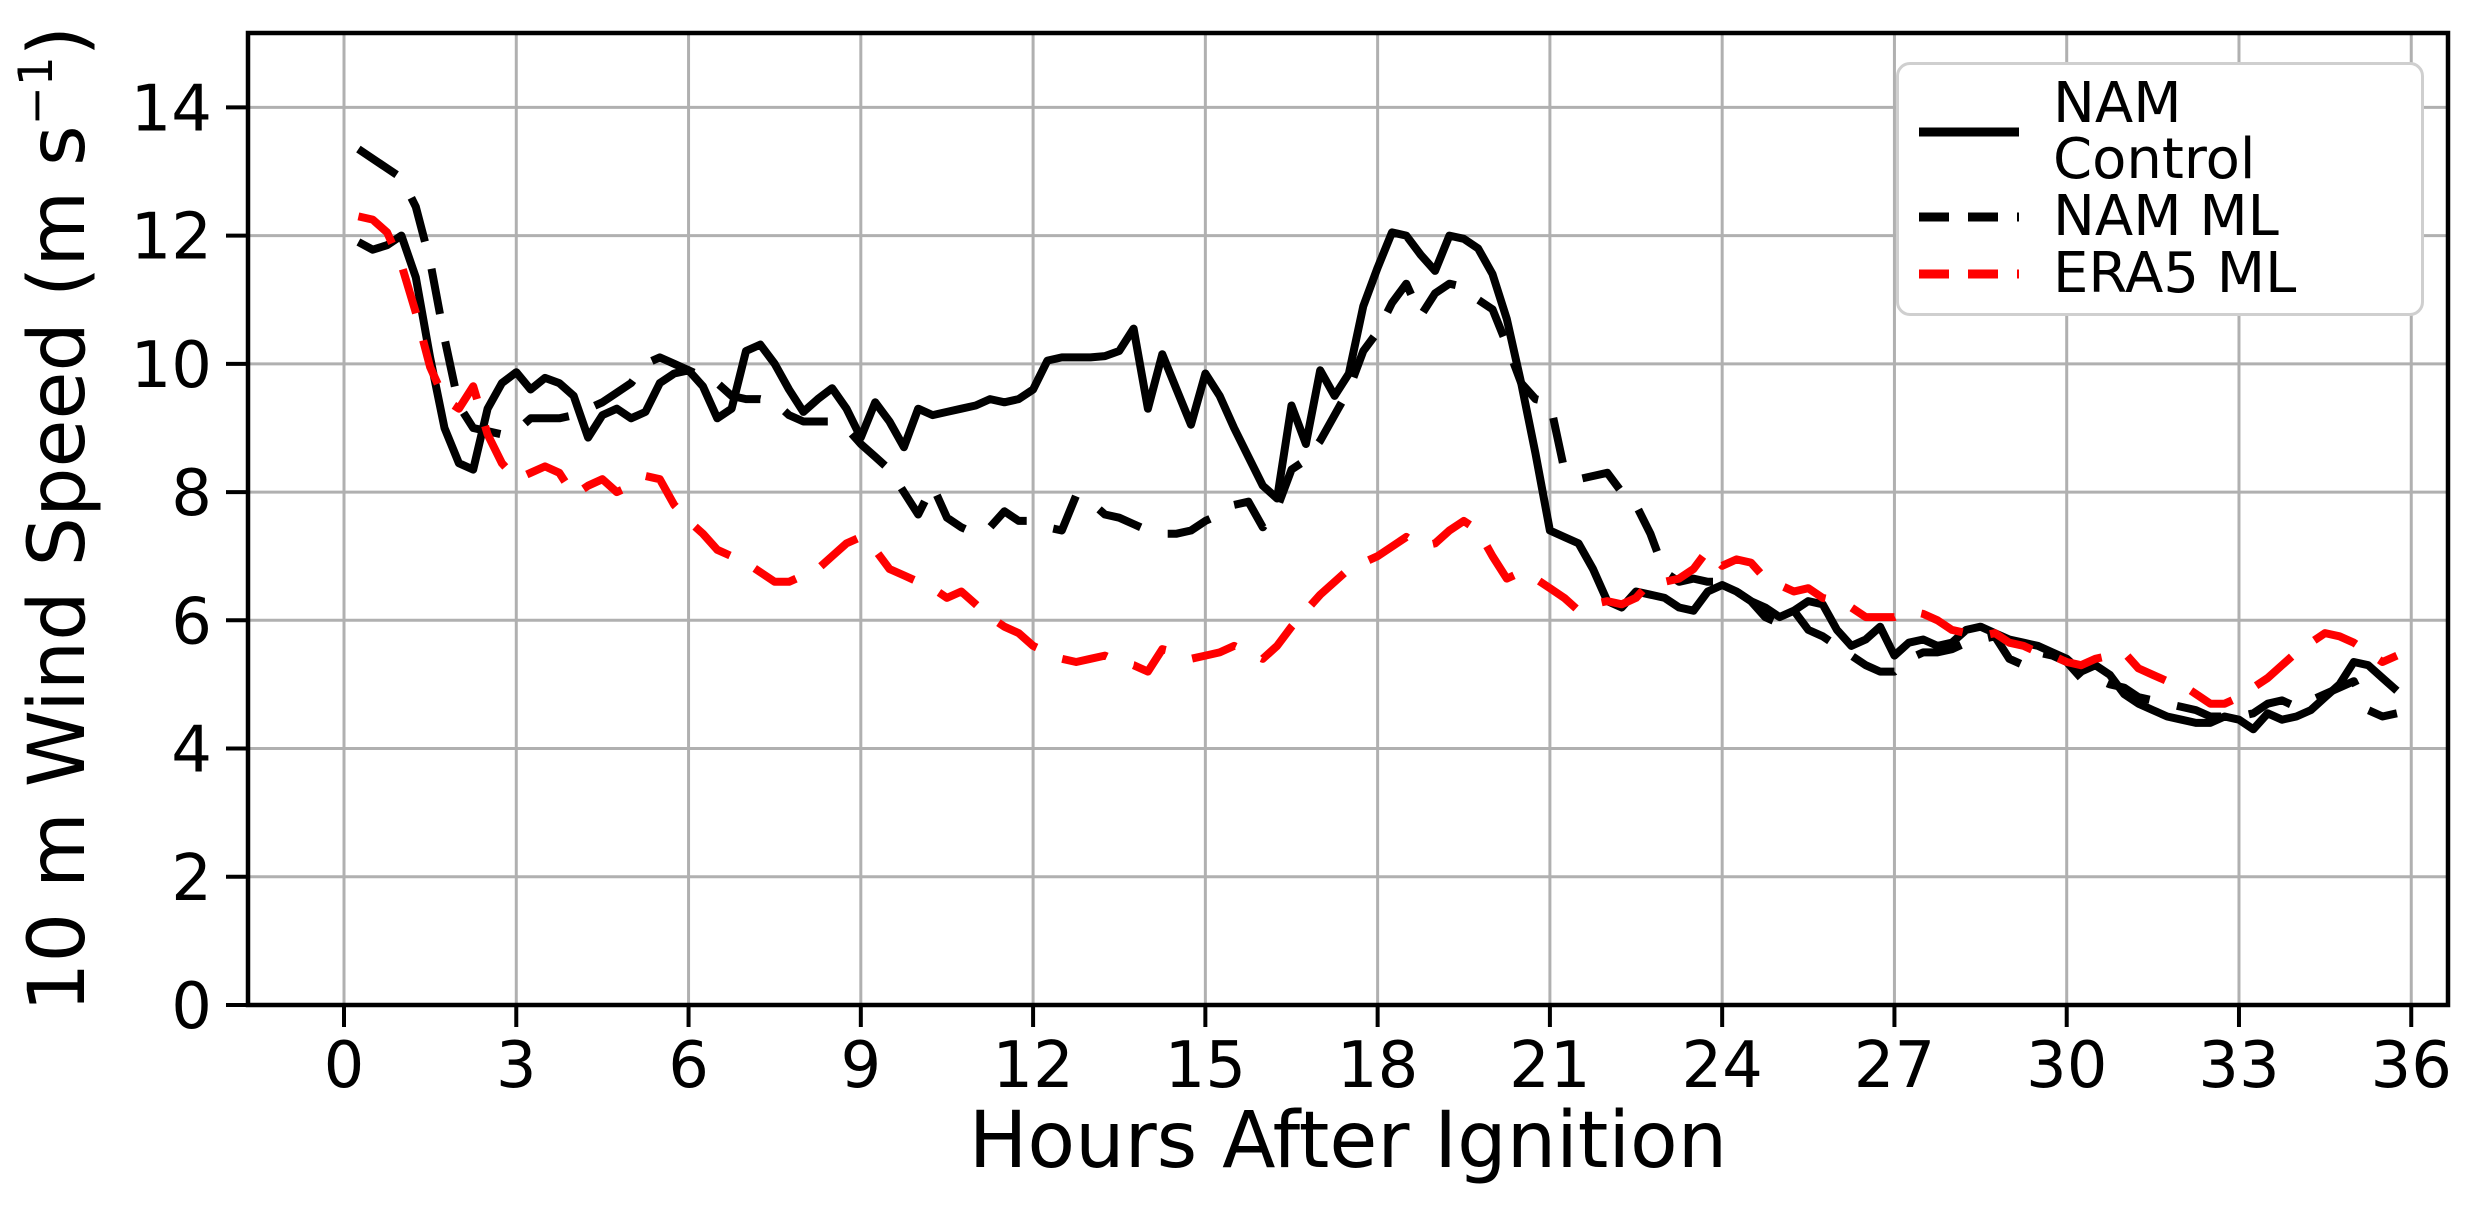 The height and width of the screenshot is (1209, 2471). Describe the element at coordinates (344, 1066) in the screenshot. I see `x-tick-label: 0` at that location.